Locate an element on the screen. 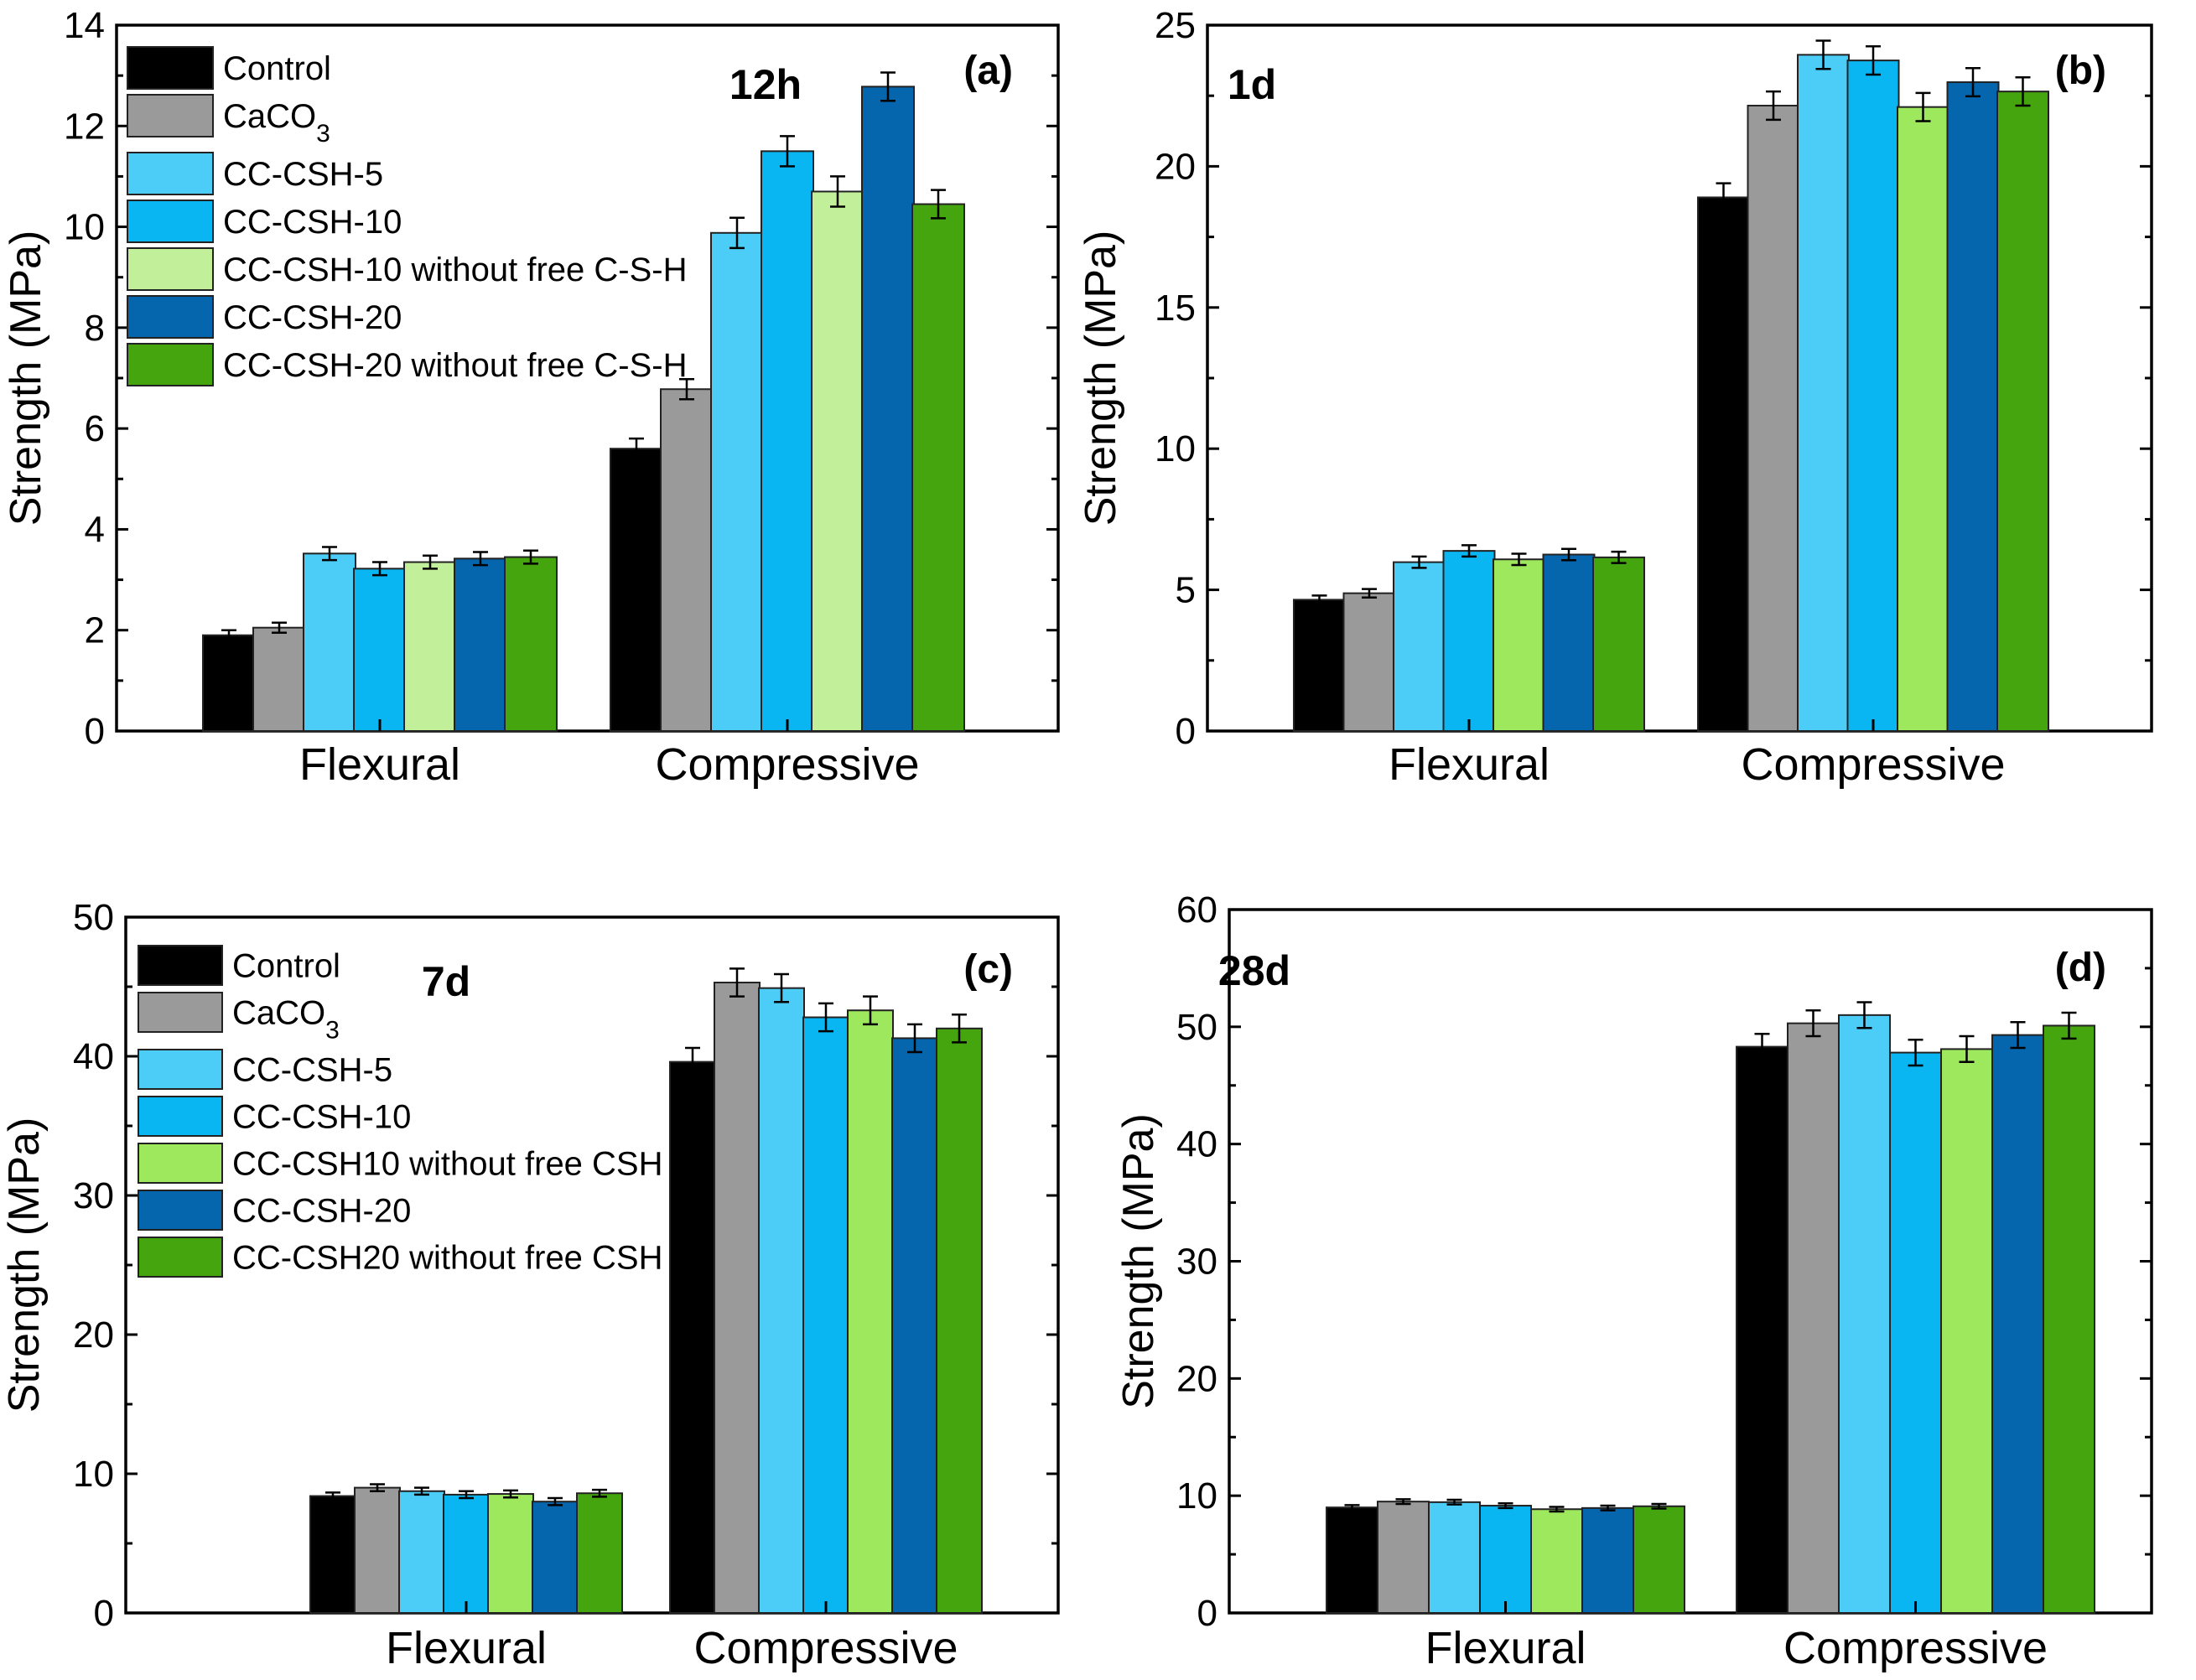 Image resolution: width=2196 pixels, height=1680 pixels. legend-item: CaCO3 is located at coordinates (239, 1018).